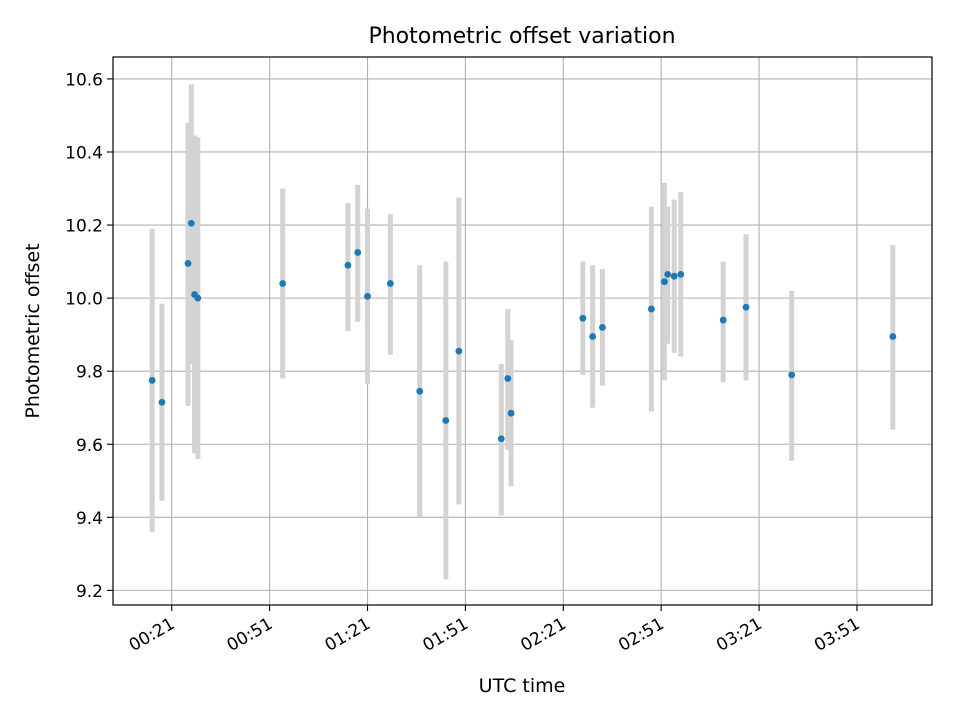 This screenshot has width=960, height=720. Describe the element at coordinates (89, 592) in the screenshot. I see `y-tick-label: 9.2` at that location.